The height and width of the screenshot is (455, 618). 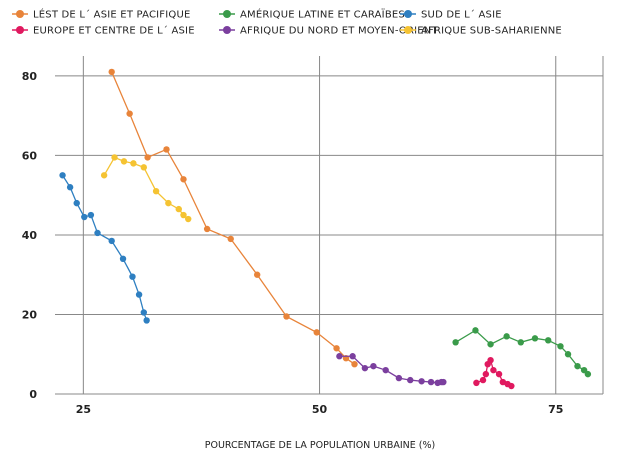 I want to click on legend-label: AFRIQUE SUB-SAHARIENNE, so click(x=491, y=31).